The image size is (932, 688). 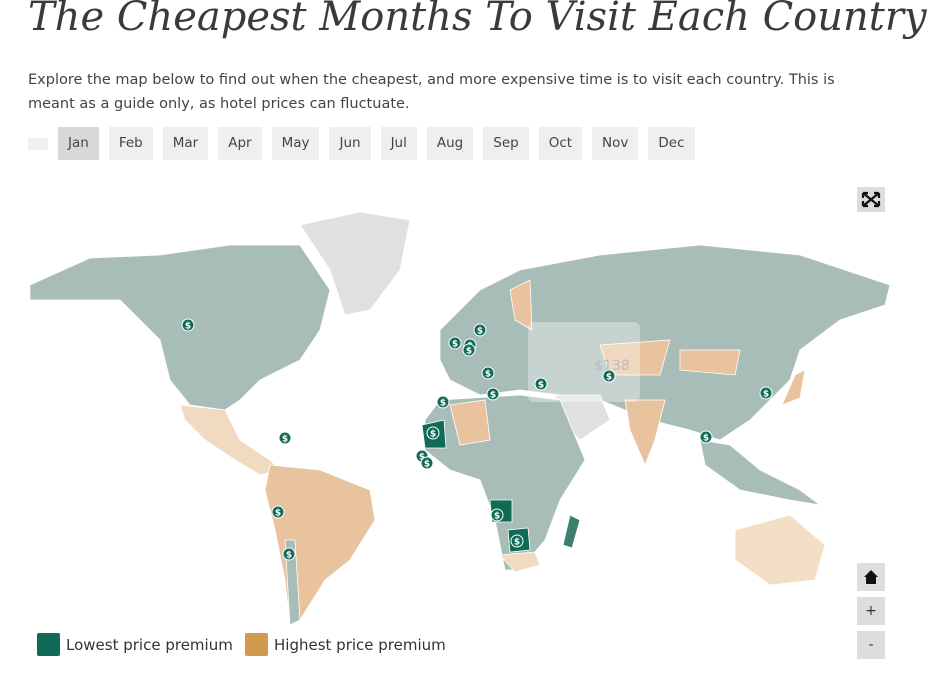 What do you see at coordinates (506, 143) in the screenshot?
I see `month-button: Sep` at bounding box center [506, 143].